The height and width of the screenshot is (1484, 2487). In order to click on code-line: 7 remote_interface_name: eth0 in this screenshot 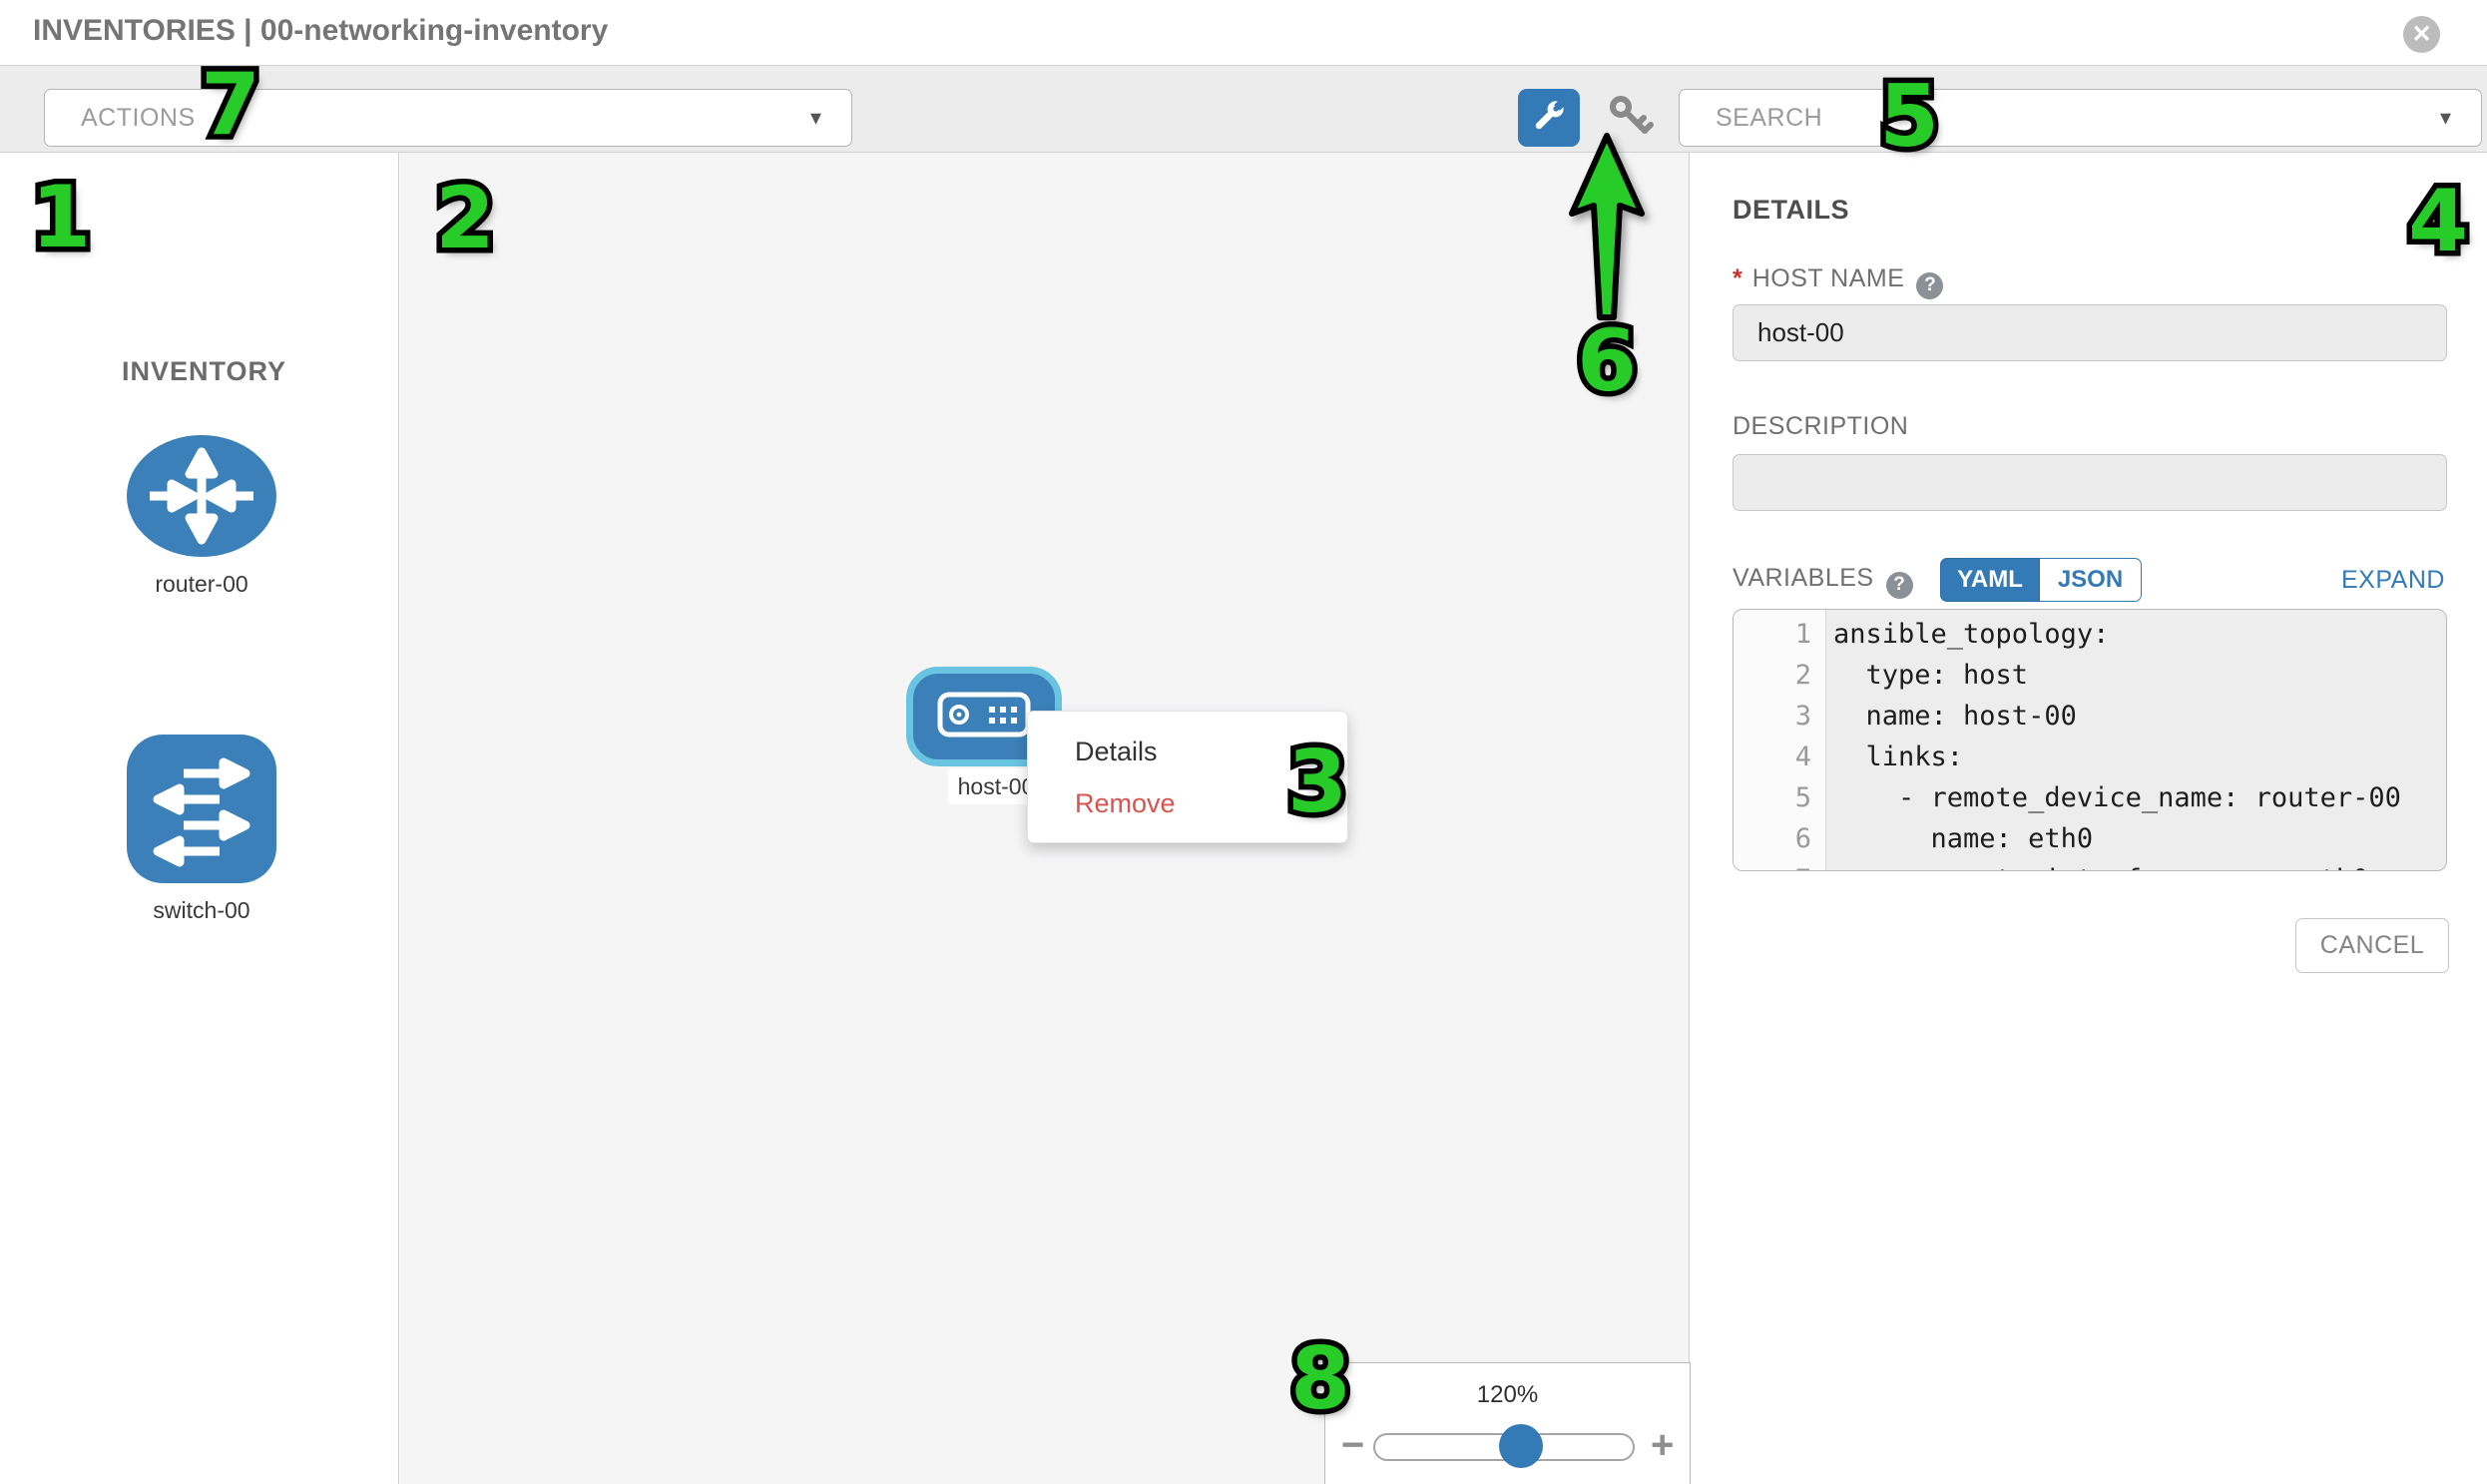, I will do `click(2090, 864)`.